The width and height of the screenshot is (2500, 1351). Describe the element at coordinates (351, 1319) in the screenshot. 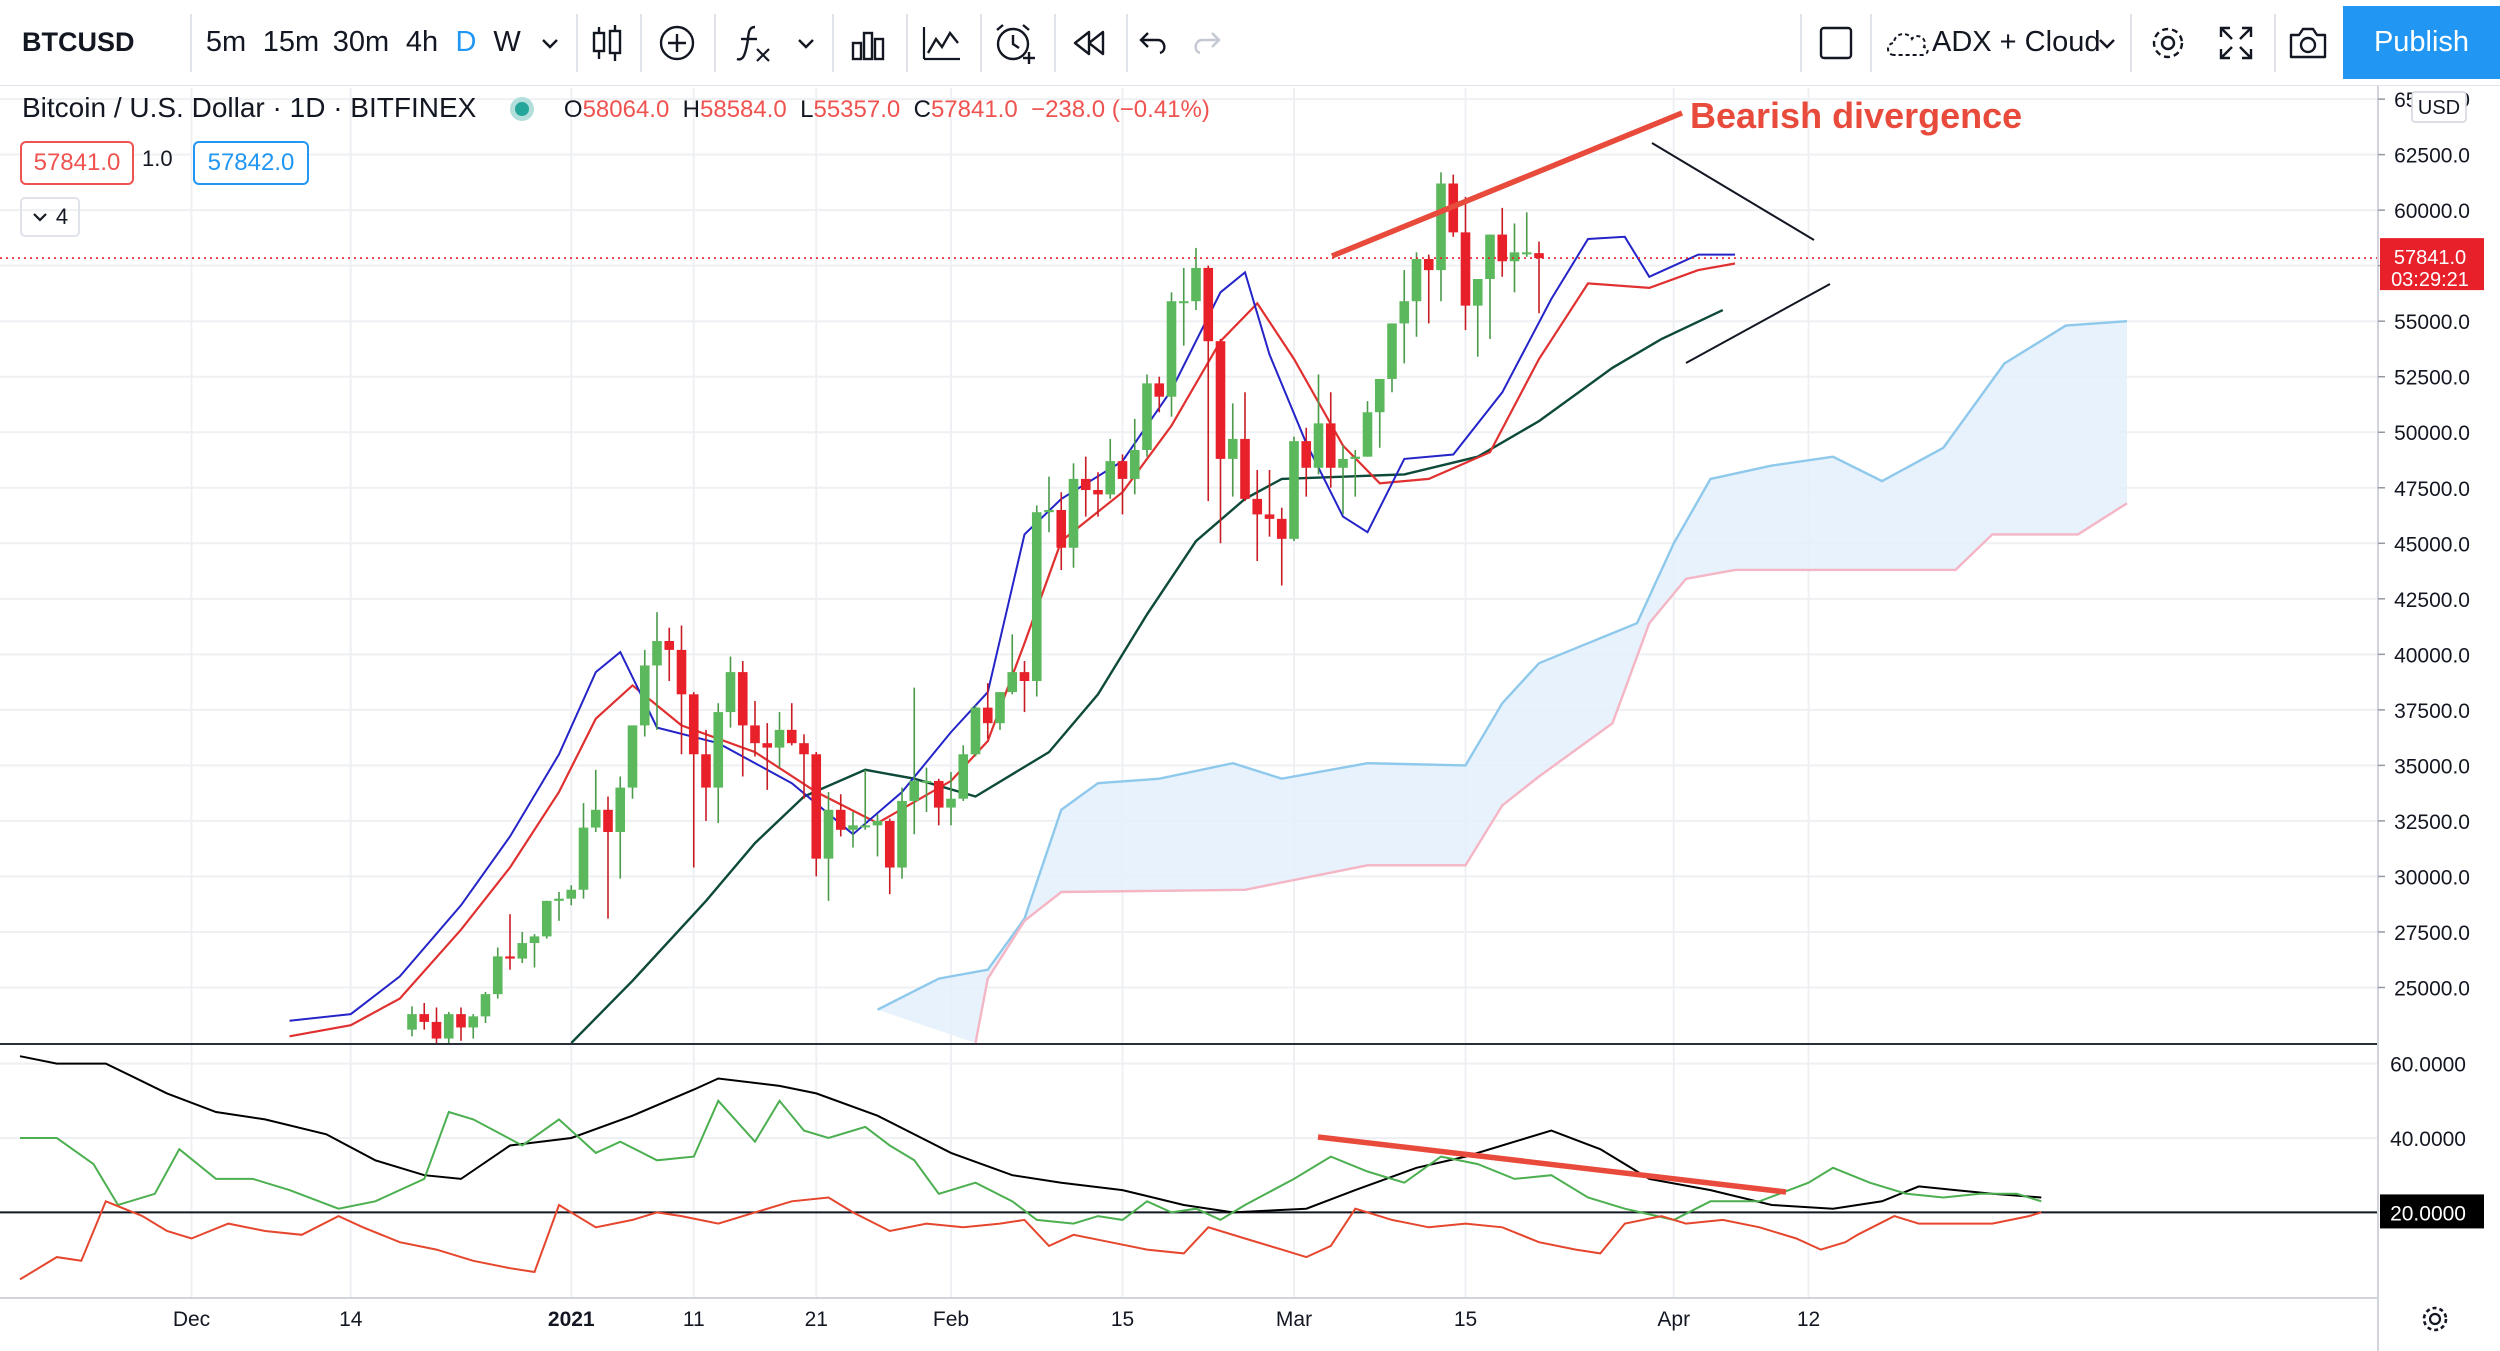

I see `time-tick-label: 14` at that location.